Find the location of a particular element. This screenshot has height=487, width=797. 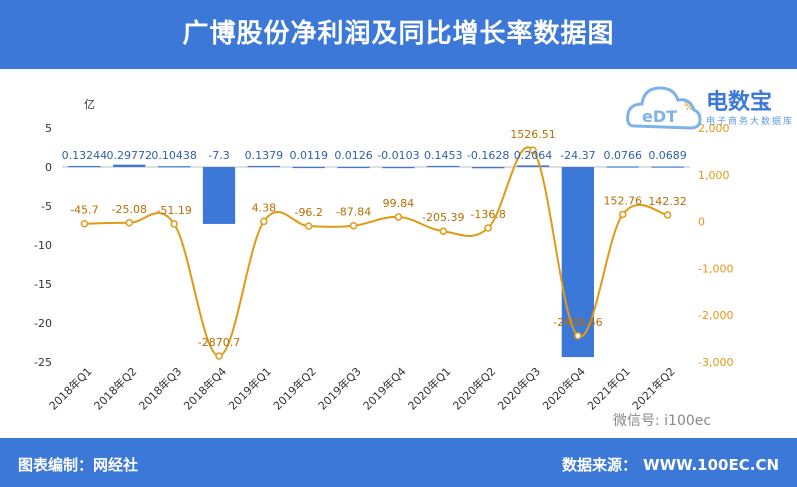

bar-value-label: -0.0103 is located at coordinates (398, 155).